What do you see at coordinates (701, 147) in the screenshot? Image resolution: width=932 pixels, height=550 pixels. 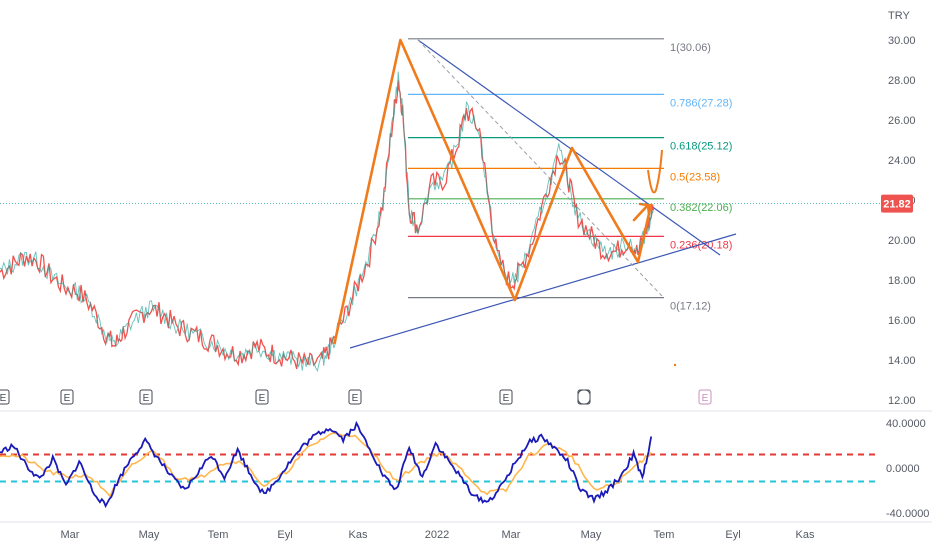 I see `fib-level-label: 0.618(25.12)` at bounding box center [701, 147].